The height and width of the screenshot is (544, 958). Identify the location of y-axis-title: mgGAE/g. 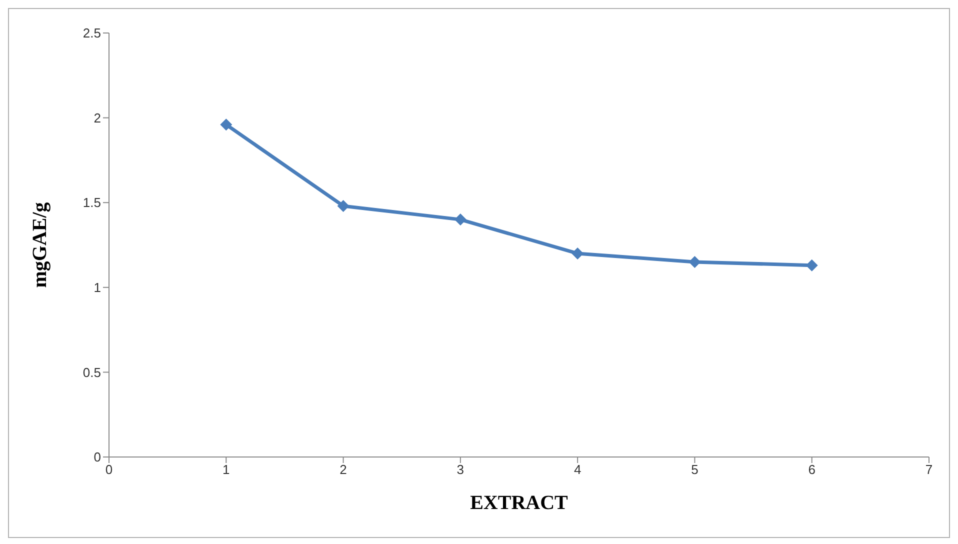
(40, 245).